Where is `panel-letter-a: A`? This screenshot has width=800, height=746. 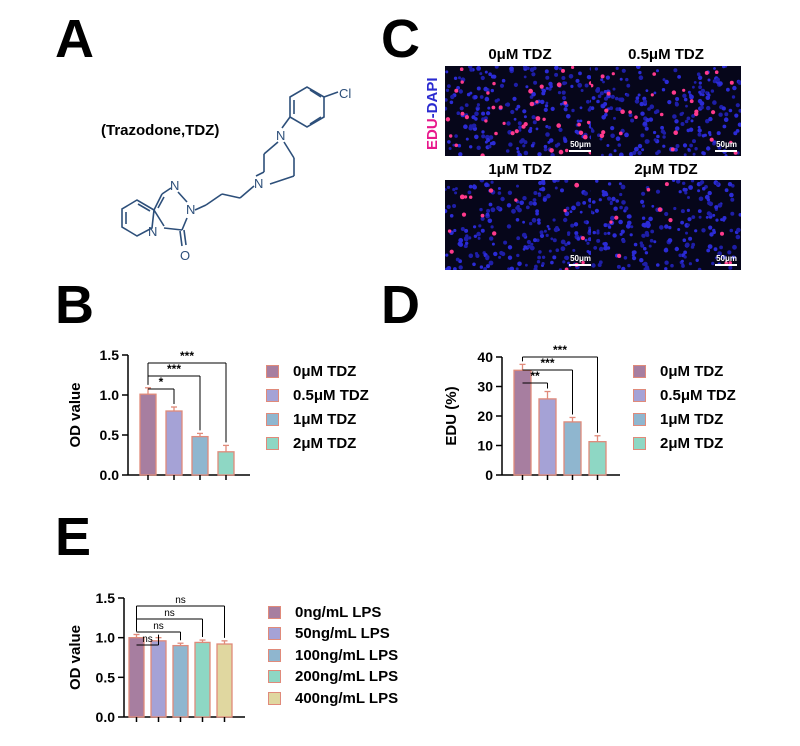
panel-letter-a: A is located at coordinates (74, 39).